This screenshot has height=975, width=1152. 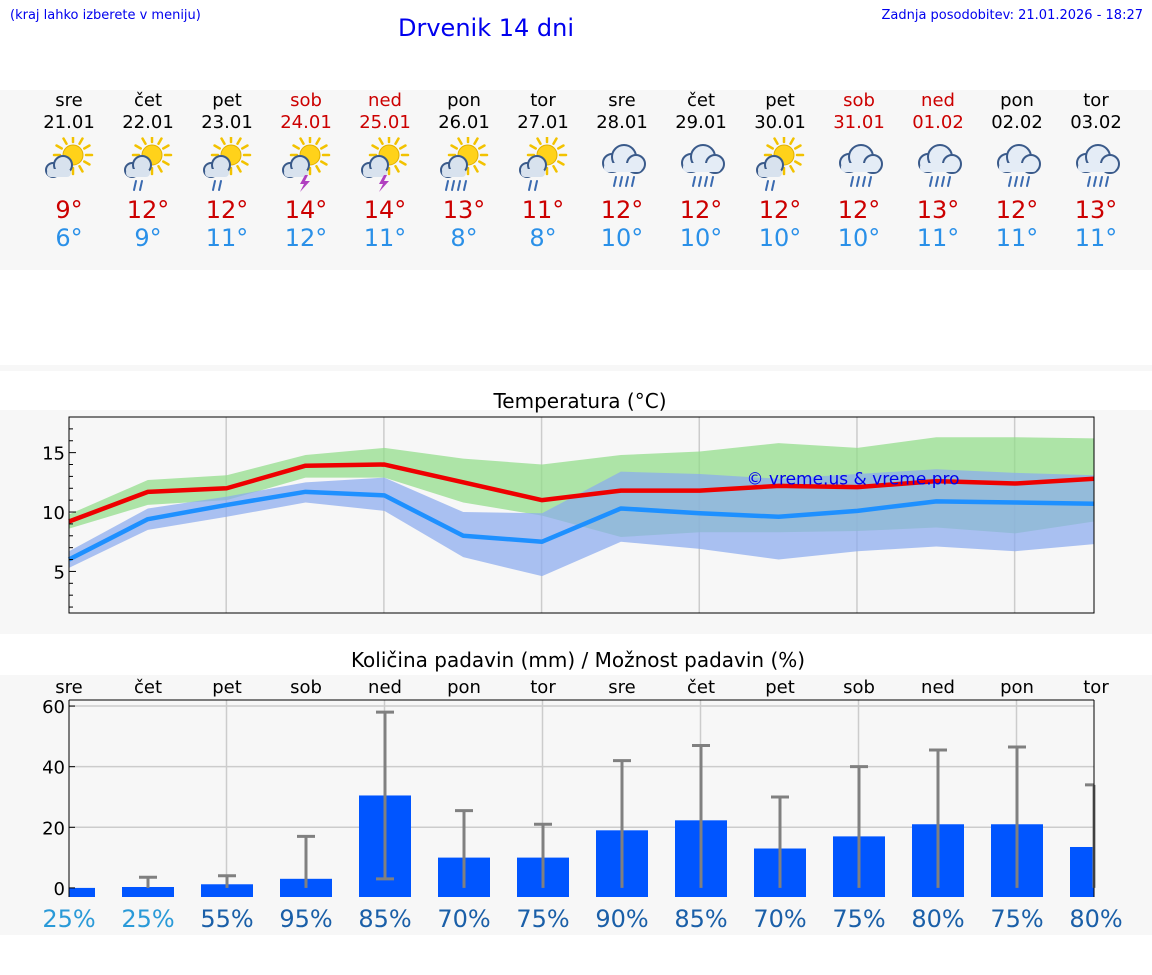 What do you see at coordinates (938, 687) in the screenshot?
I see `precipitation-day-label: ned` at bounding box center [938, 687].